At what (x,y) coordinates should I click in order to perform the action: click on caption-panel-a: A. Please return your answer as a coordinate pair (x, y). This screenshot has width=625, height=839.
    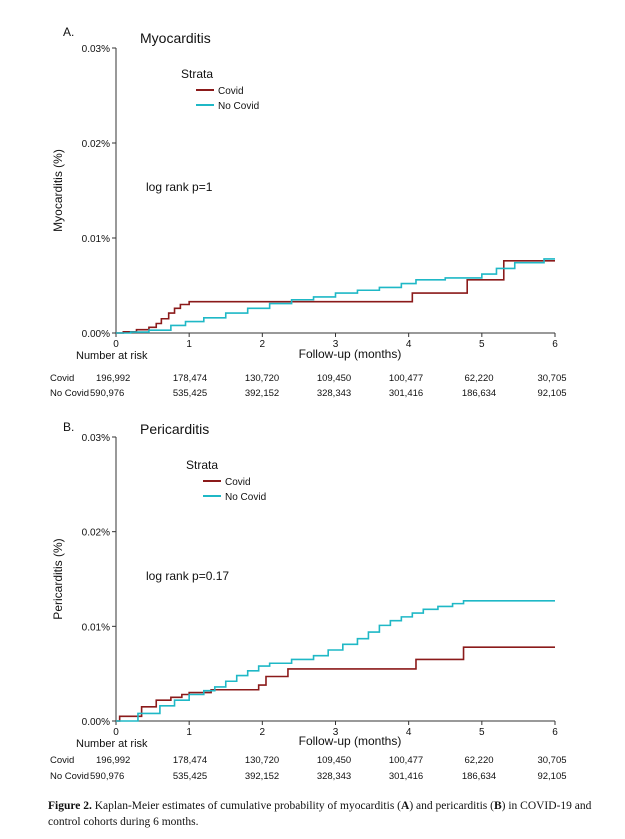
    Looking at the image, I should click on (405, 806).